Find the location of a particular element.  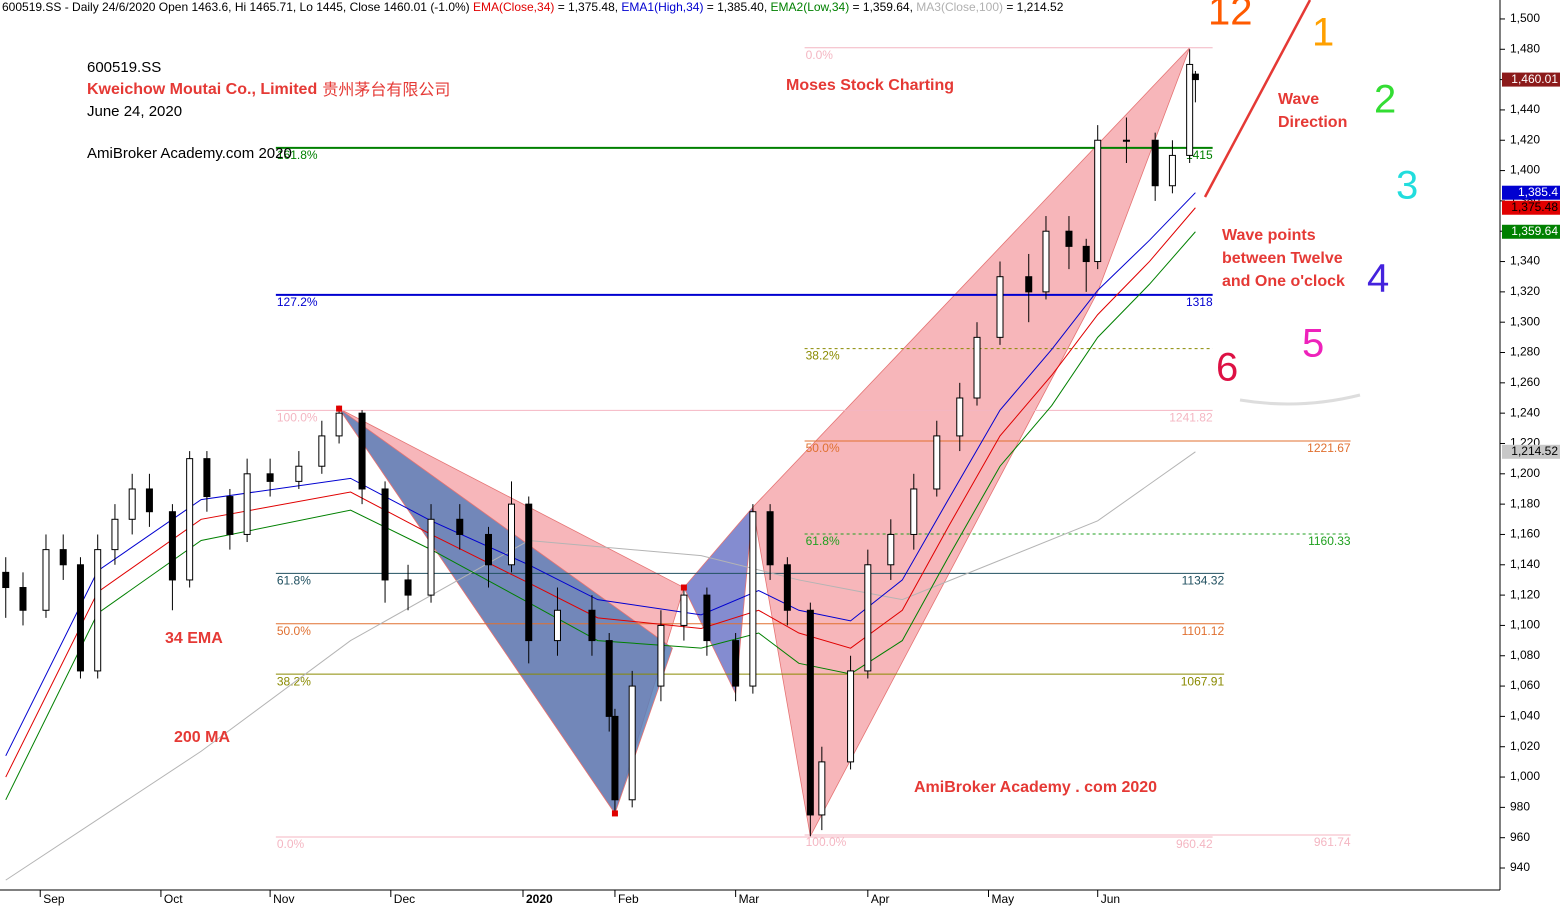

y-tick-label: 1,180 is located at coordinates (1525, 503).